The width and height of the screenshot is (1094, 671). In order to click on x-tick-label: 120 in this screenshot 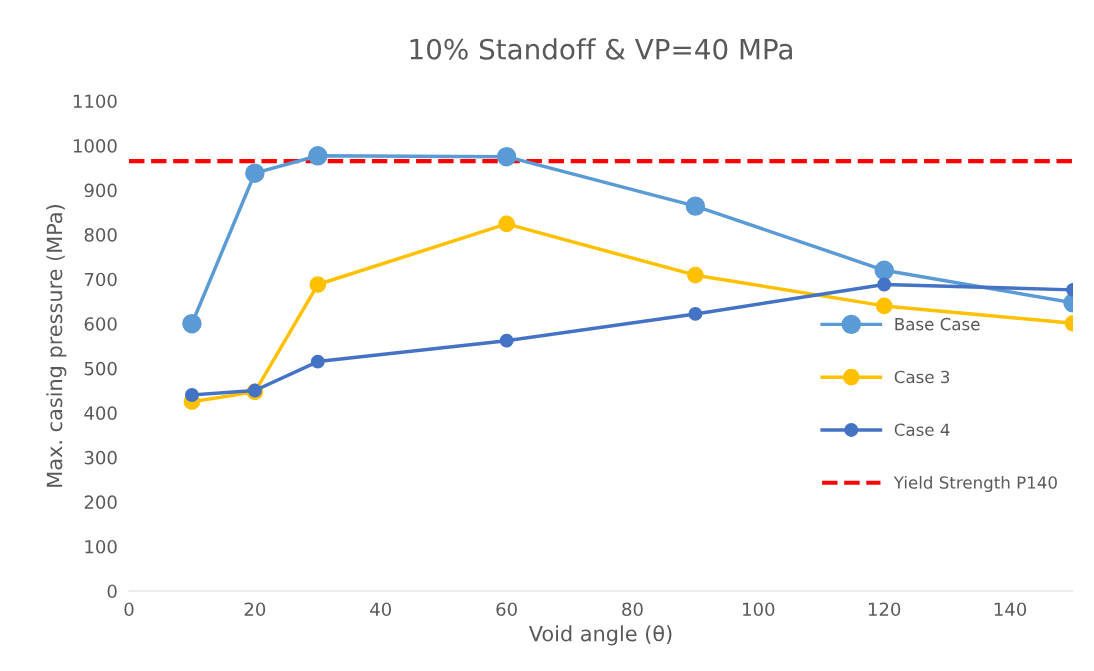, I will do `click(884, 609)`.